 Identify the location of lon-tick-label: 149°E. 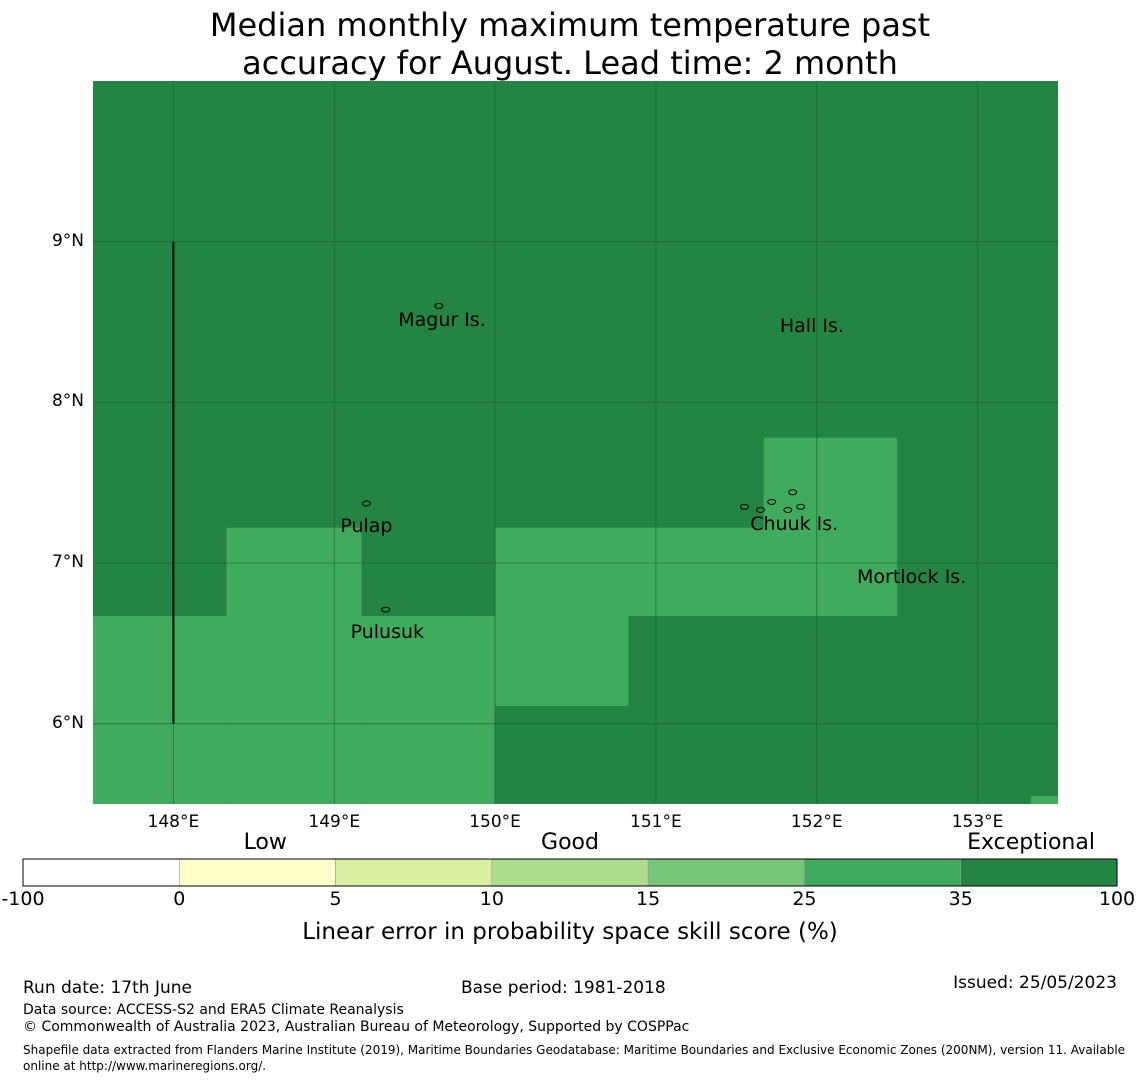
(334, 822).